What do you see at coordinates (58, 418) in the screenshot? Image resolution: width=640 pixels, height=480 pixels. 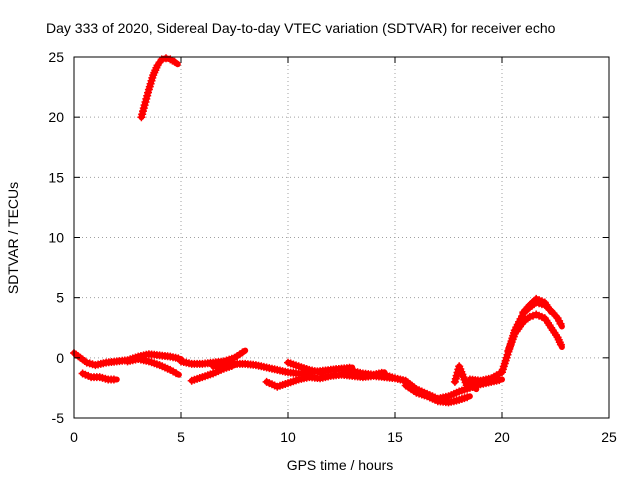 I see `y-tick-label: -5` at bounding box center [58, 418].